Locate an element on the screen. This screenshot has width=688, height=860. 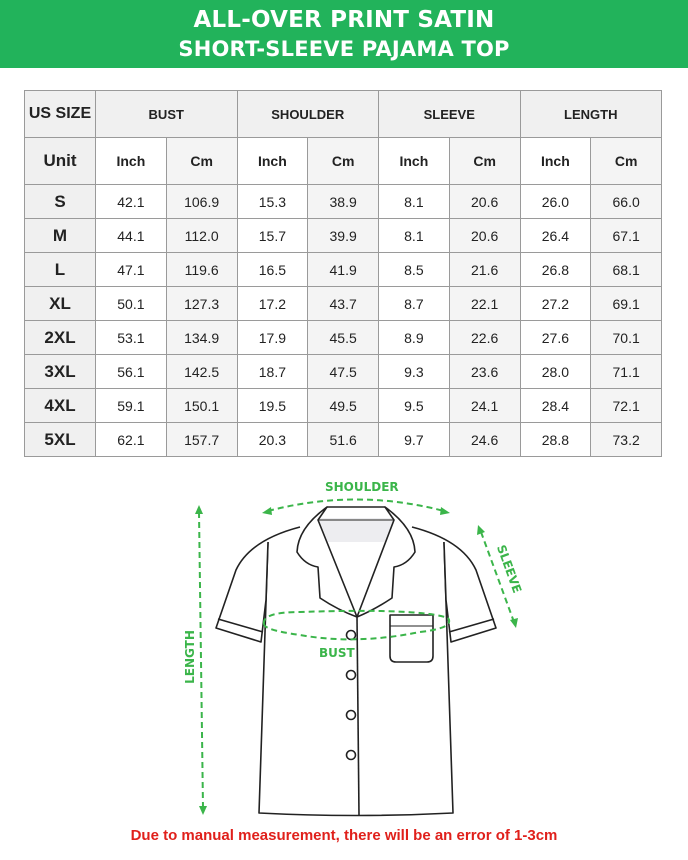
size-cell: M is located at coordinates (60, 235).